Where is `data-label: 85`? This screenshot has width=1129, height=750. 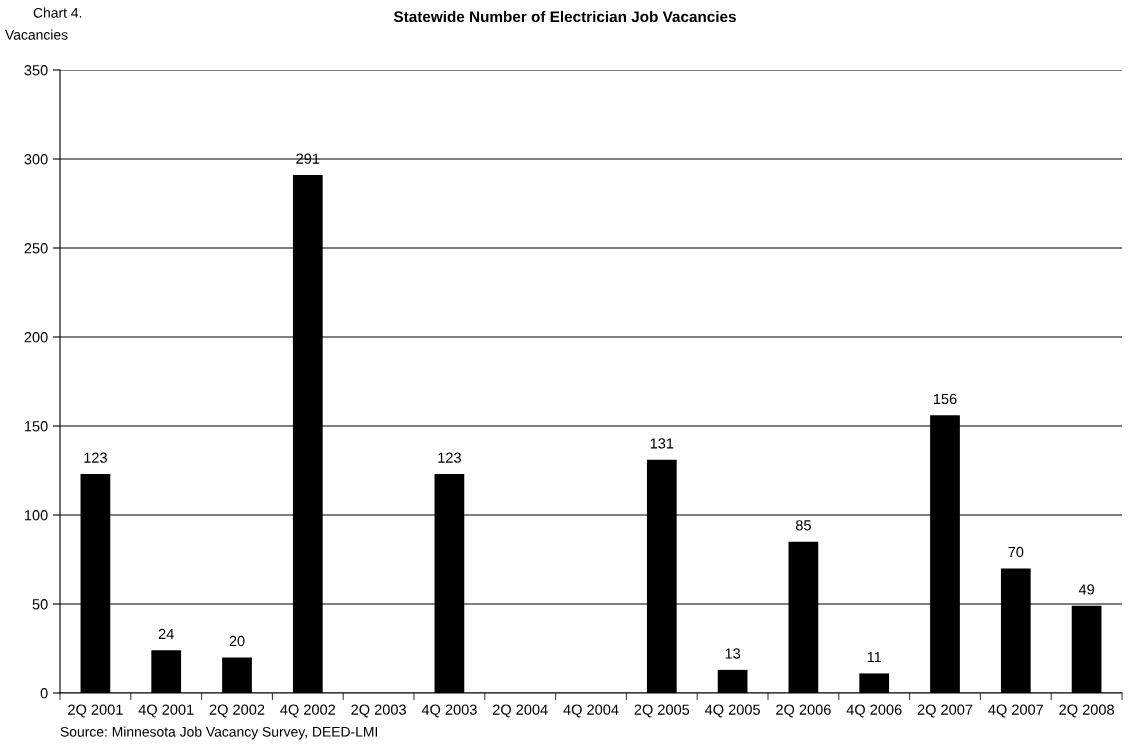 data-label: 85 is located at coordinates (803, 525).